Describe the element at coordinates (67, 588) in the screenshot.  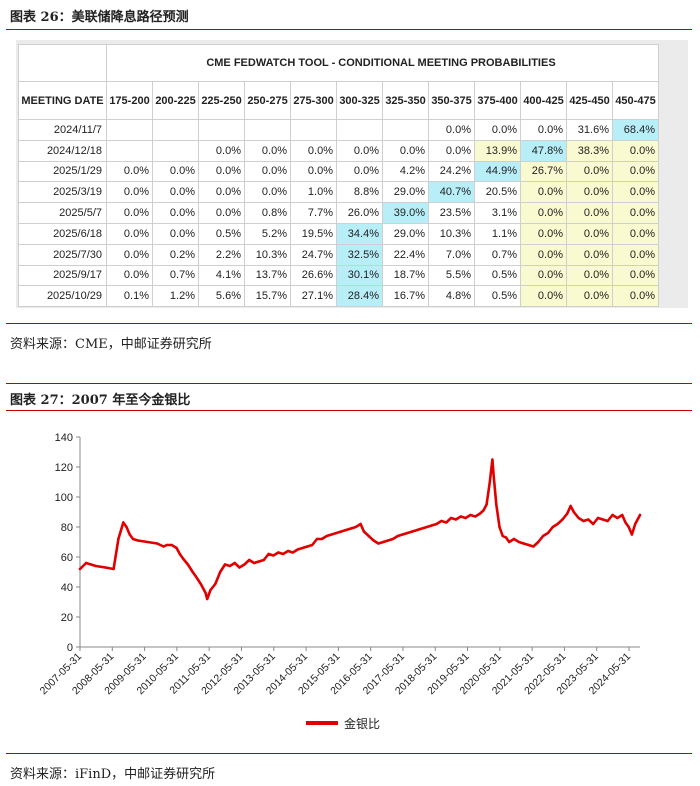
I see `y-tick-label: 40` at that location.